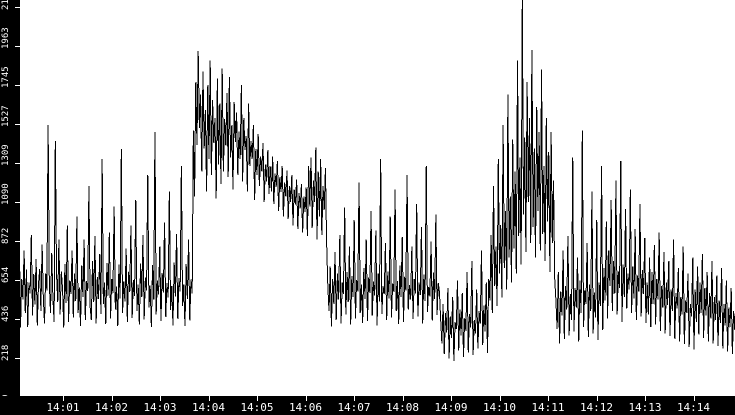  Describe the element at coordinates (645, 407) in the screenshot. I see `x-tick-label: 14:13` at that location.